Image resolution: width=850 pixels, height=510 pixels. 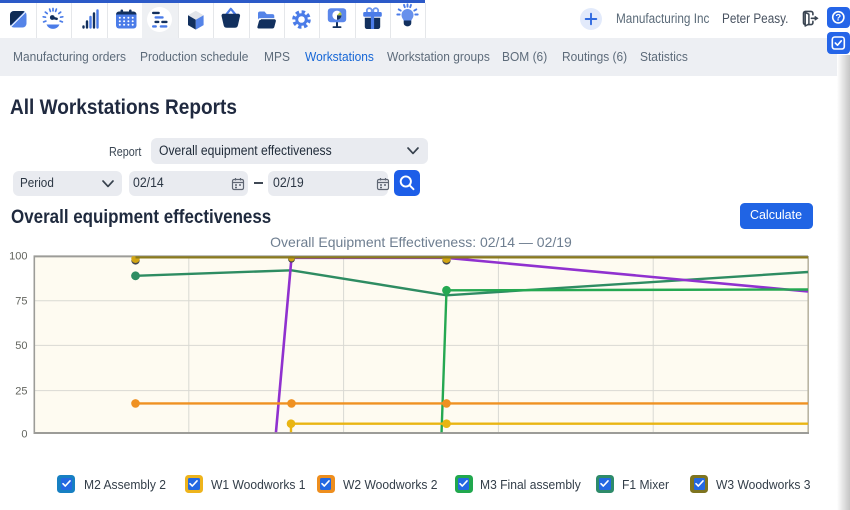 I want to click on svg-text: 0, so click(x=24, y=435).